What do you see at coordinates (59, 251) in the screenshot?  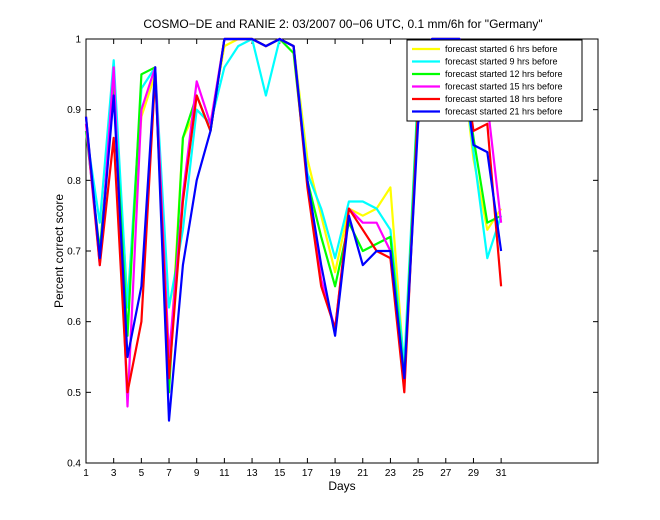 I see `y-axis-title: Percent correct score` at bounding box center [59, 251].